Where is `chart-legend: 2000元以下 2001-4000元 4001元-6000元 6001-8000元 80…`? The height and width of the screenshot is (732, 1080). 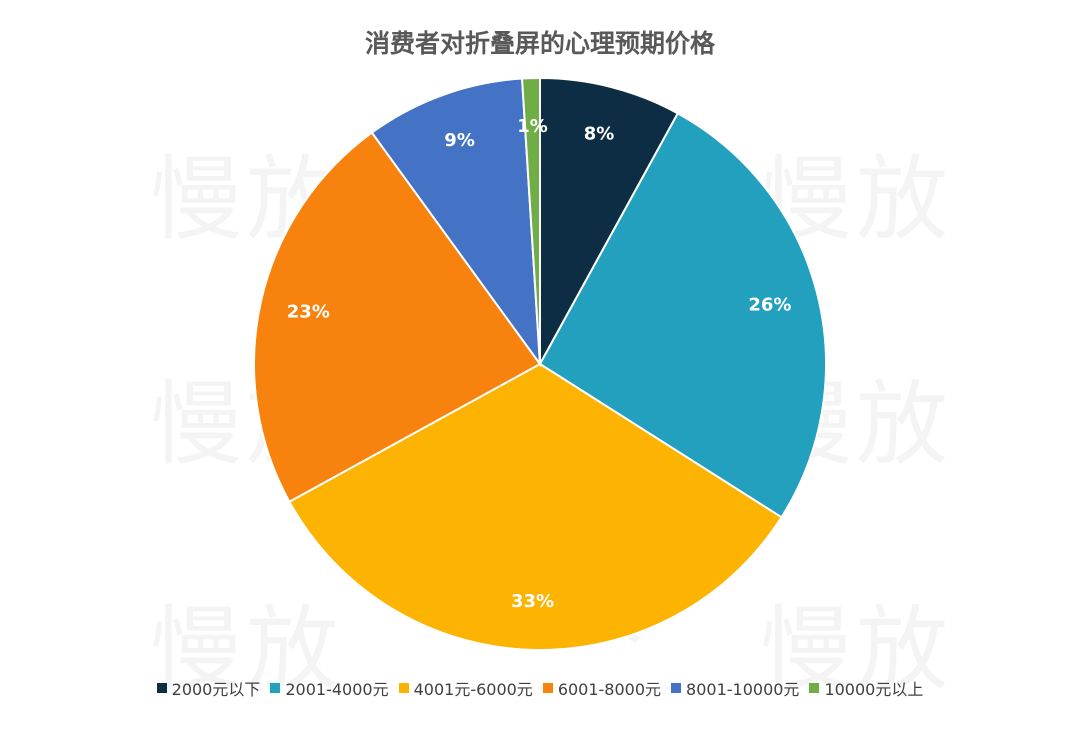
chart-legend: 2000元以下 2001-4000元 4001元-6000元 6001-8000元 80… is located at coordinates (540, 688).